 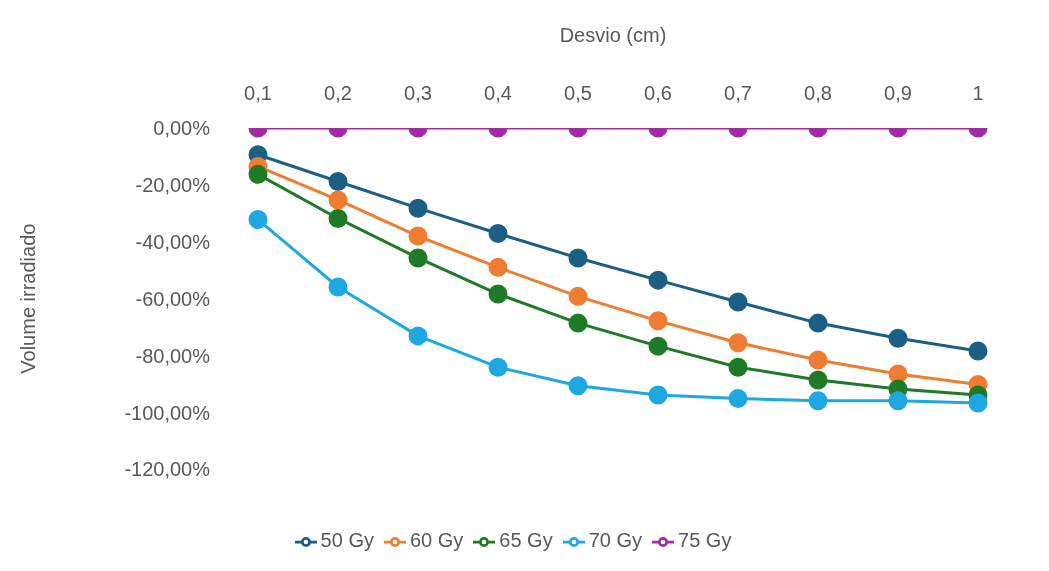 What do you see at coordinates (613, 35) in the screenshot?
I see `x-axis-title: Desvio (cm)` at bounding box center [613, 35].